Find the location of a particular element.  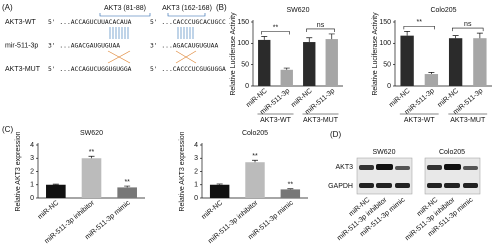

sequence: 3' ...AGACAUGUGUAA is located at coordinates (184, 46).